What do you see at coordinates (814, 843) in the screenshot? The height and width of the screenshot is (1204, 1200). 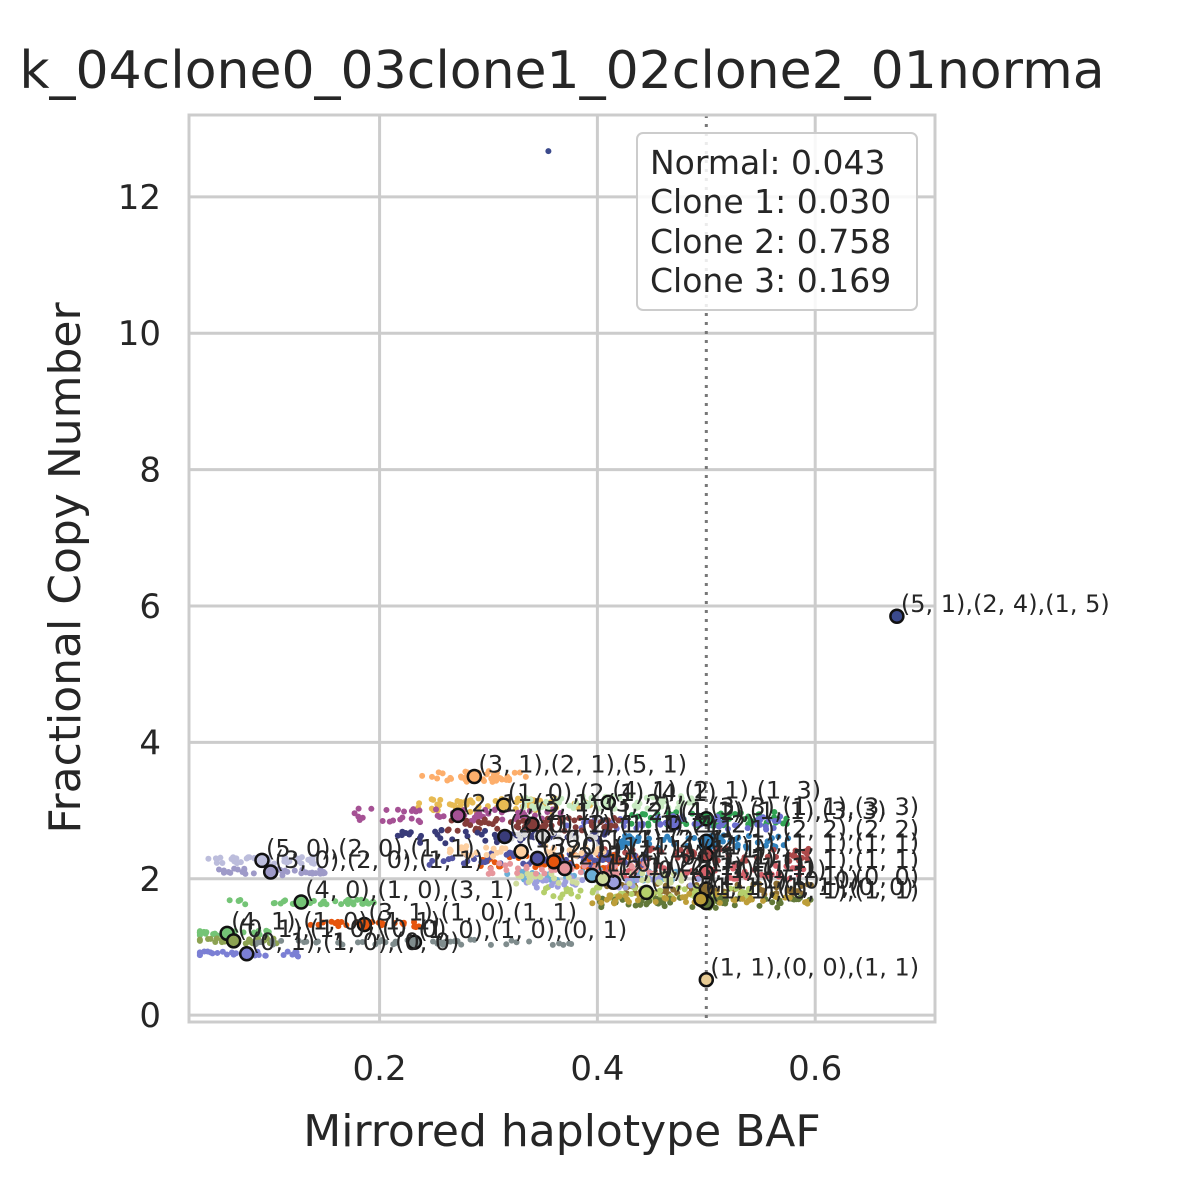 I see `cluster-label: (2, 1),(1, 1),(1, 1)` at bounding box center [814, 843].